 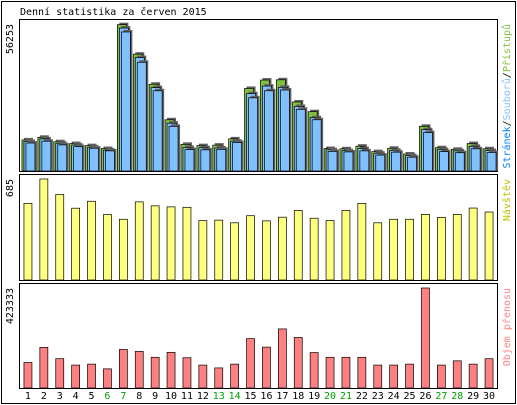 I want to click on legend-hits-files-pages-entry: Přístupů, so click(x=507, y=48).